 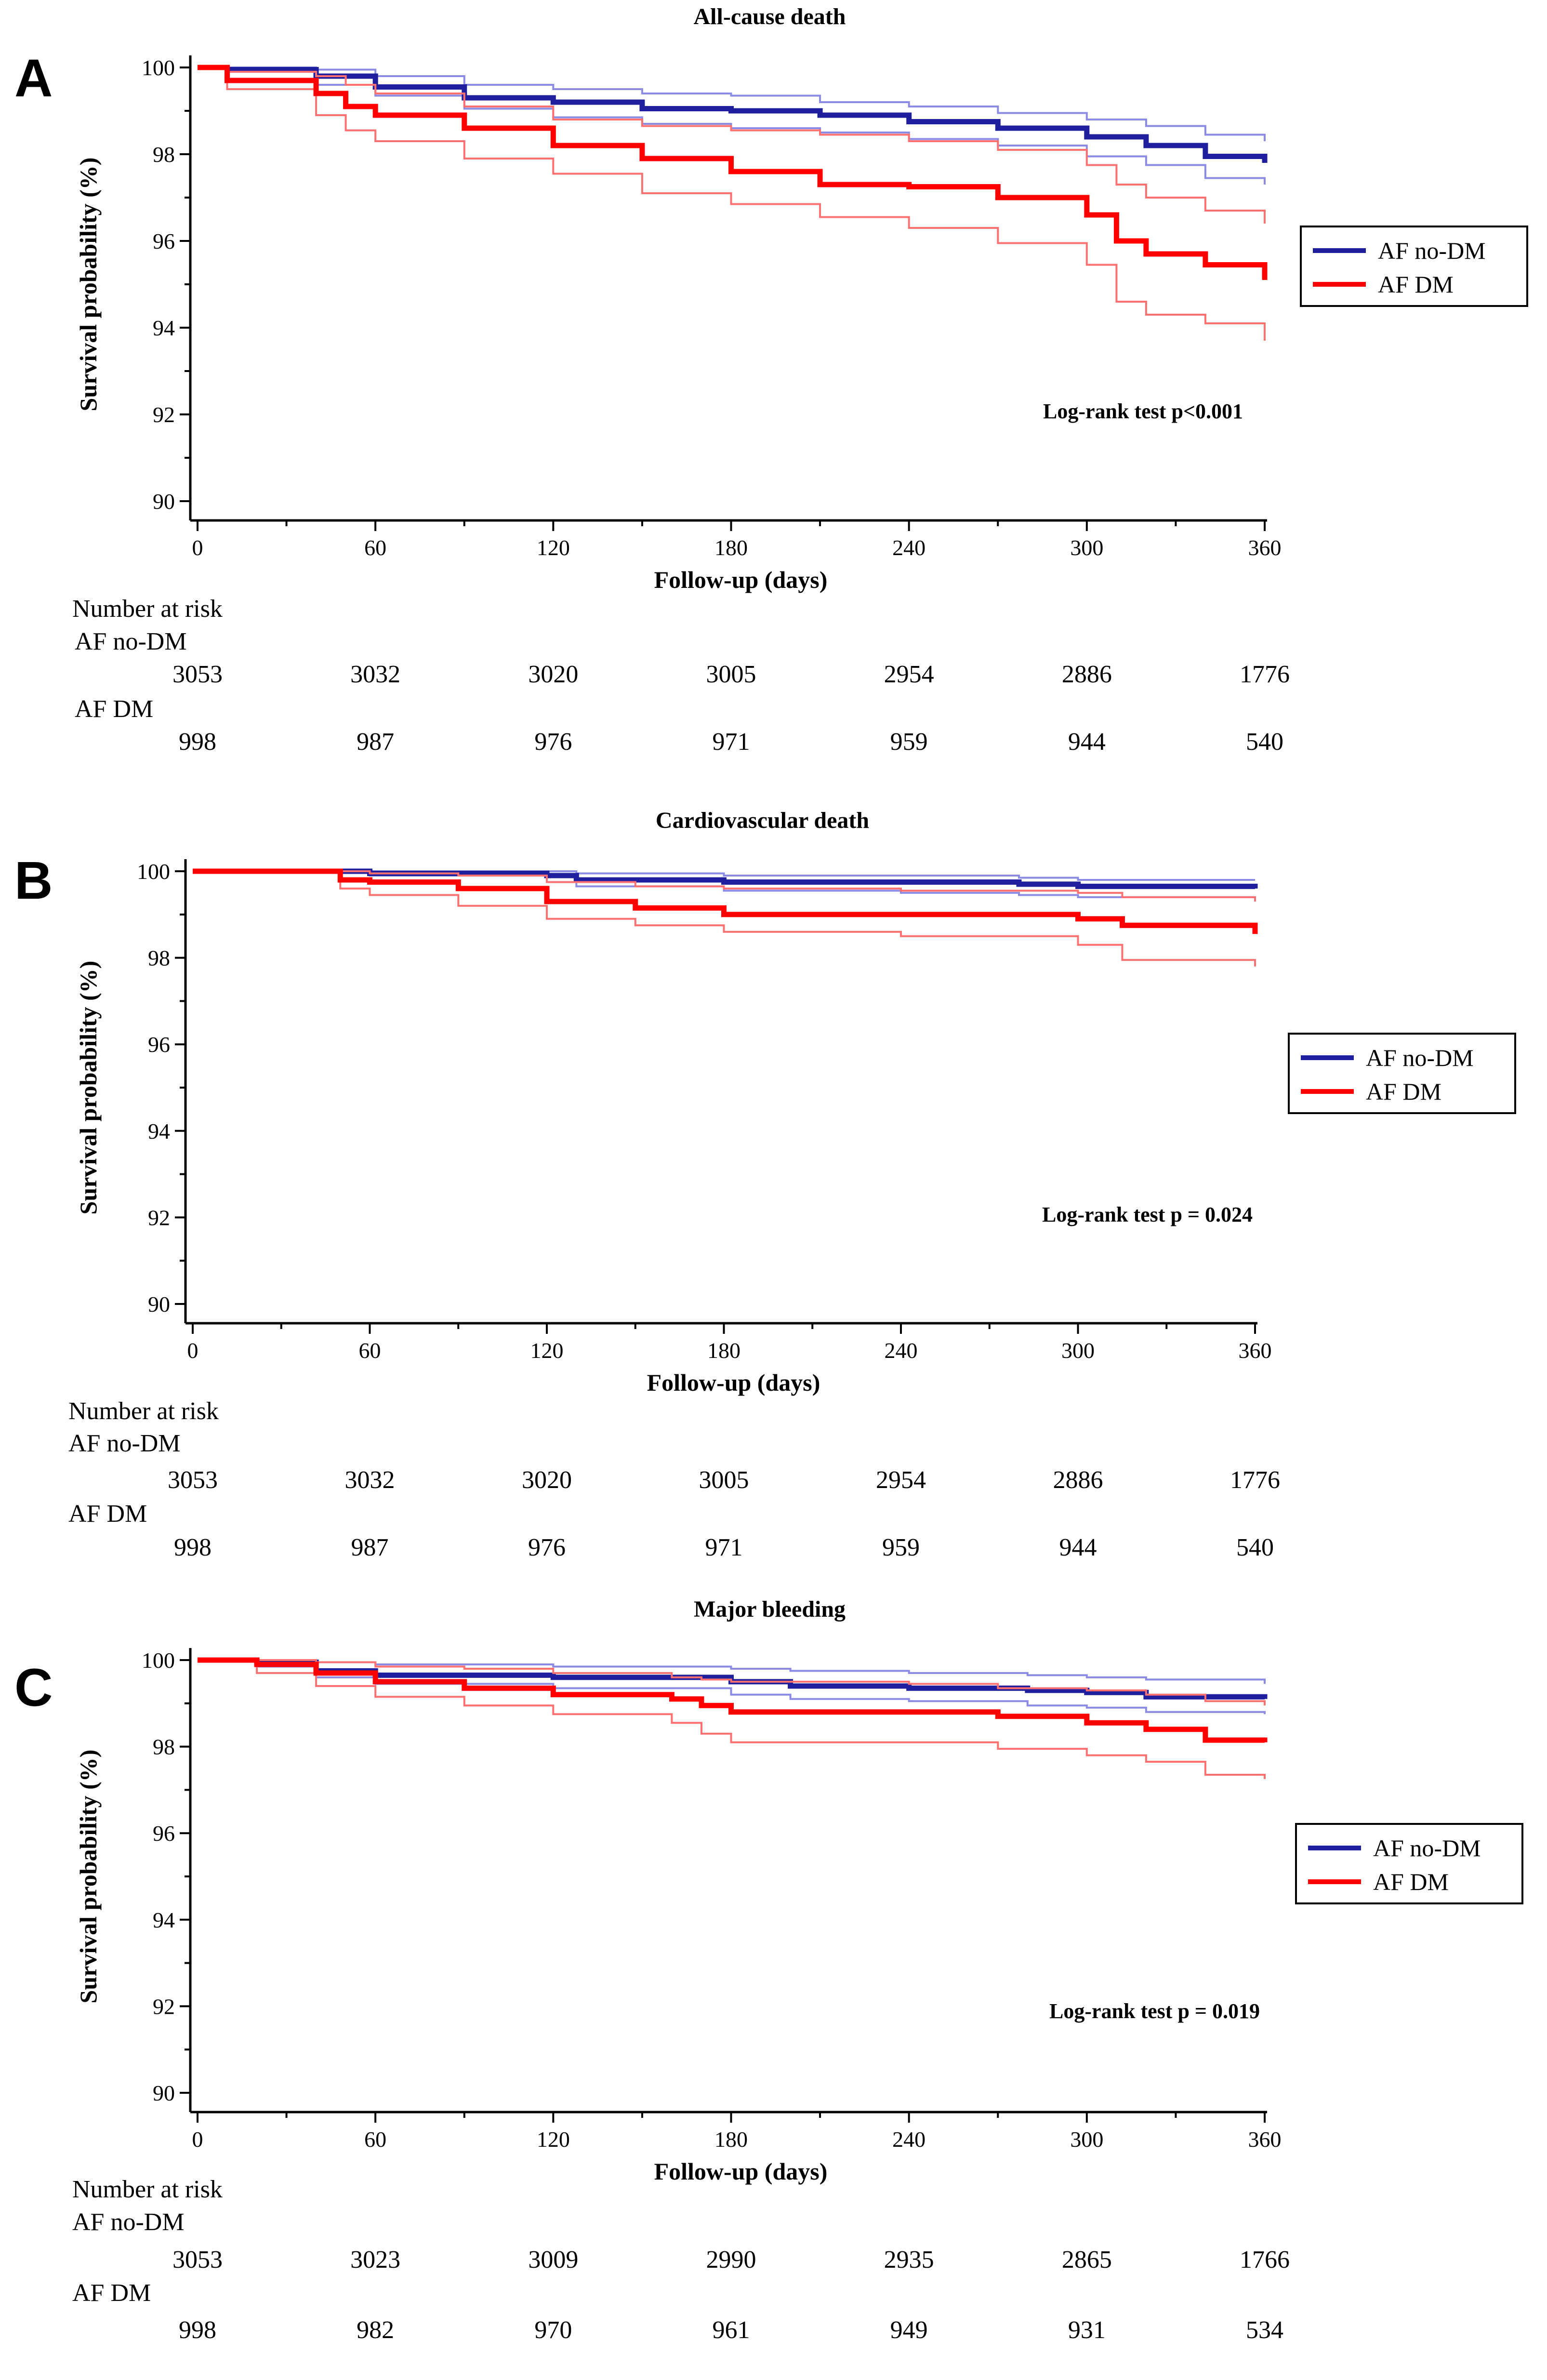 What do you see at coordinates (375, 2260) in the screenshot?
I see `risk-value: 3023` at bounding box center [375, 2260].